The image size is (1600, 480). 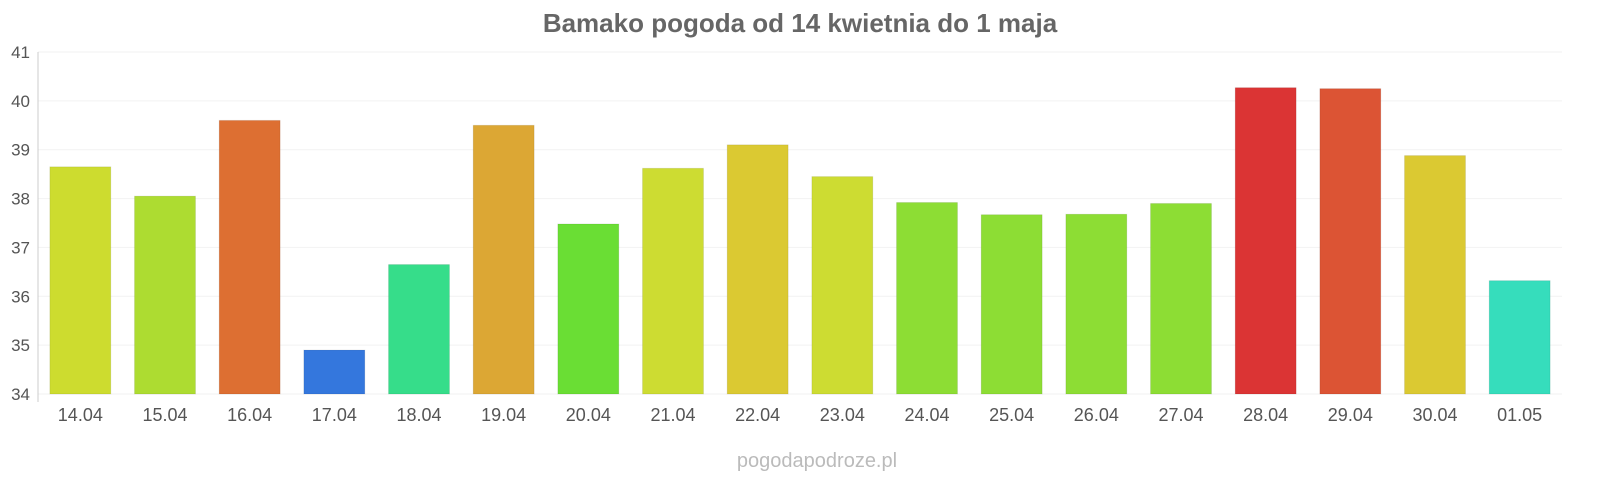 I want to click on bar-16.04, so click(x=249, y=257).